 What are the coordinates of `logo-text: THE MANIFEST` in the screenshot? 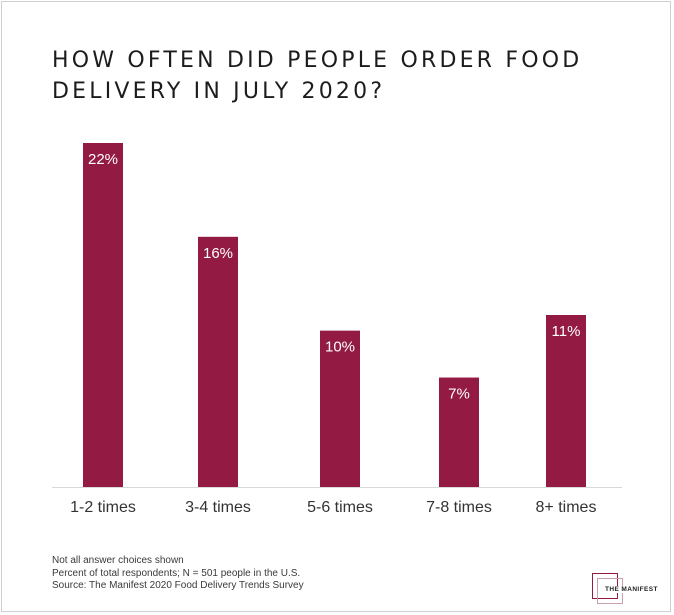 It's located at (631, 589).